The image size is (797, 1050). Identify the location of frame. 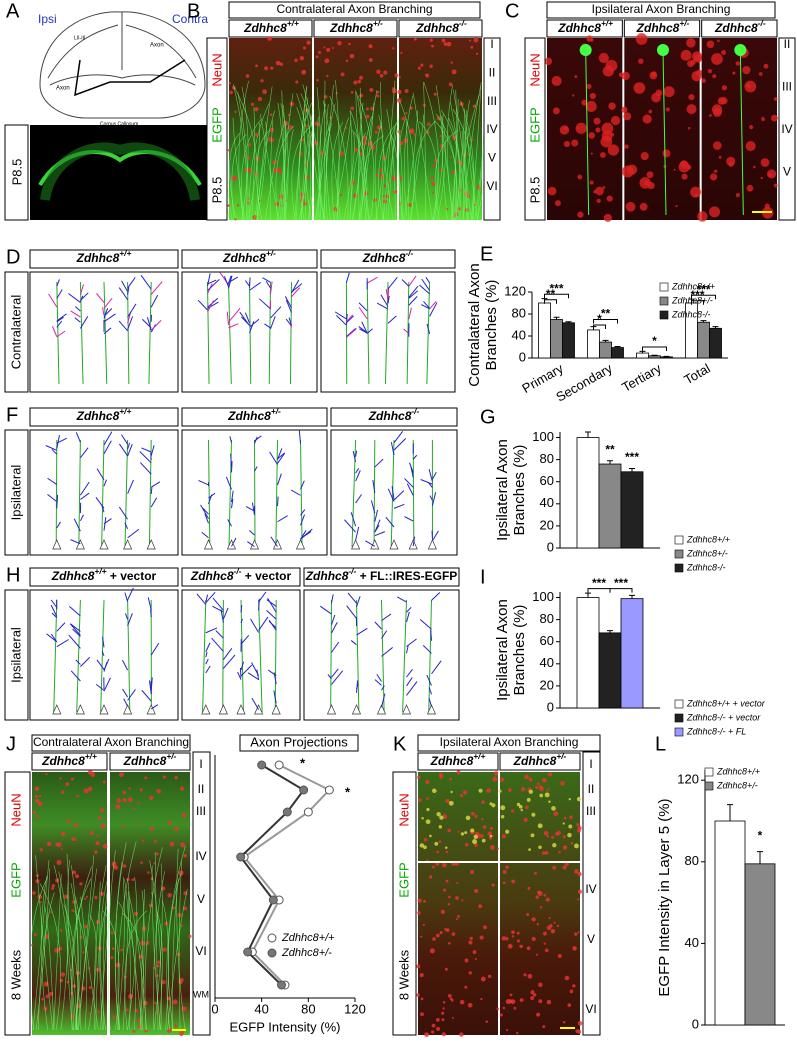
(249, 259).